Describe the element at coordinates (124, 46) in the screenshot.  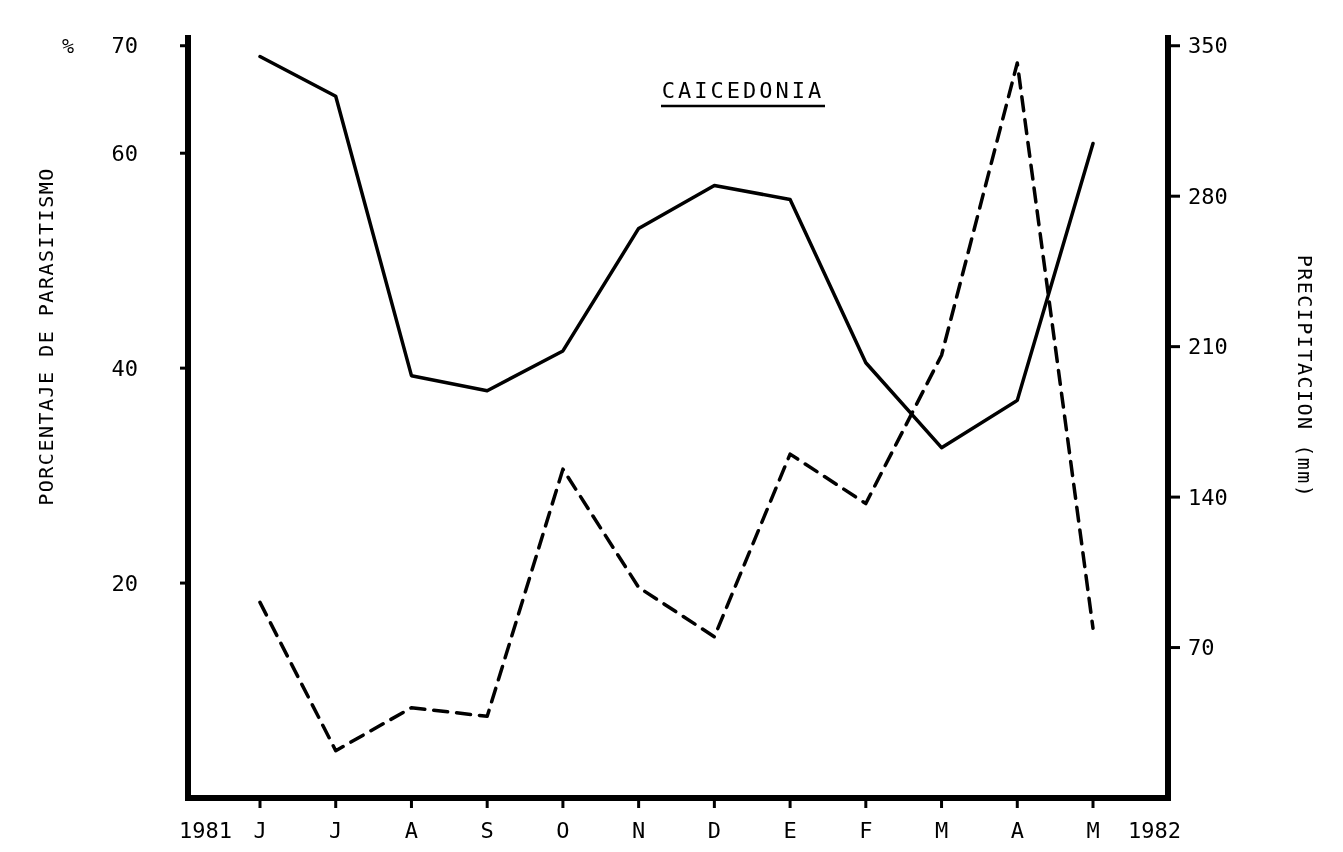
I see `y-tick-label: 70` at that location.